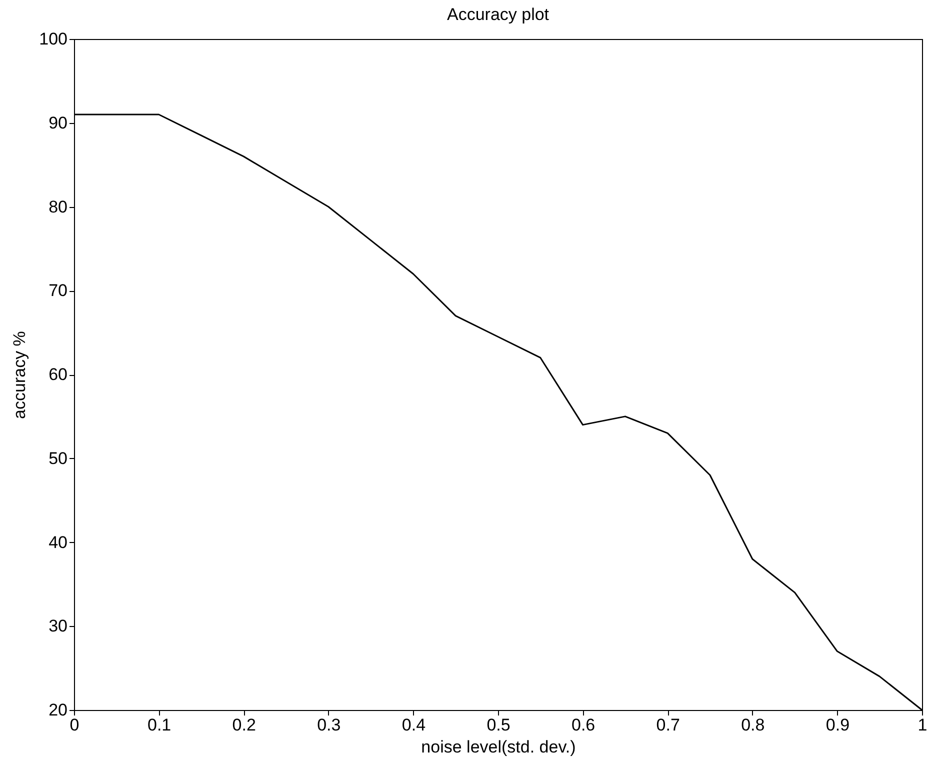 Image resolution: width=933 pixels, height=761 pixels. I want to click on y-tick-label: 70, so click(58, 290).